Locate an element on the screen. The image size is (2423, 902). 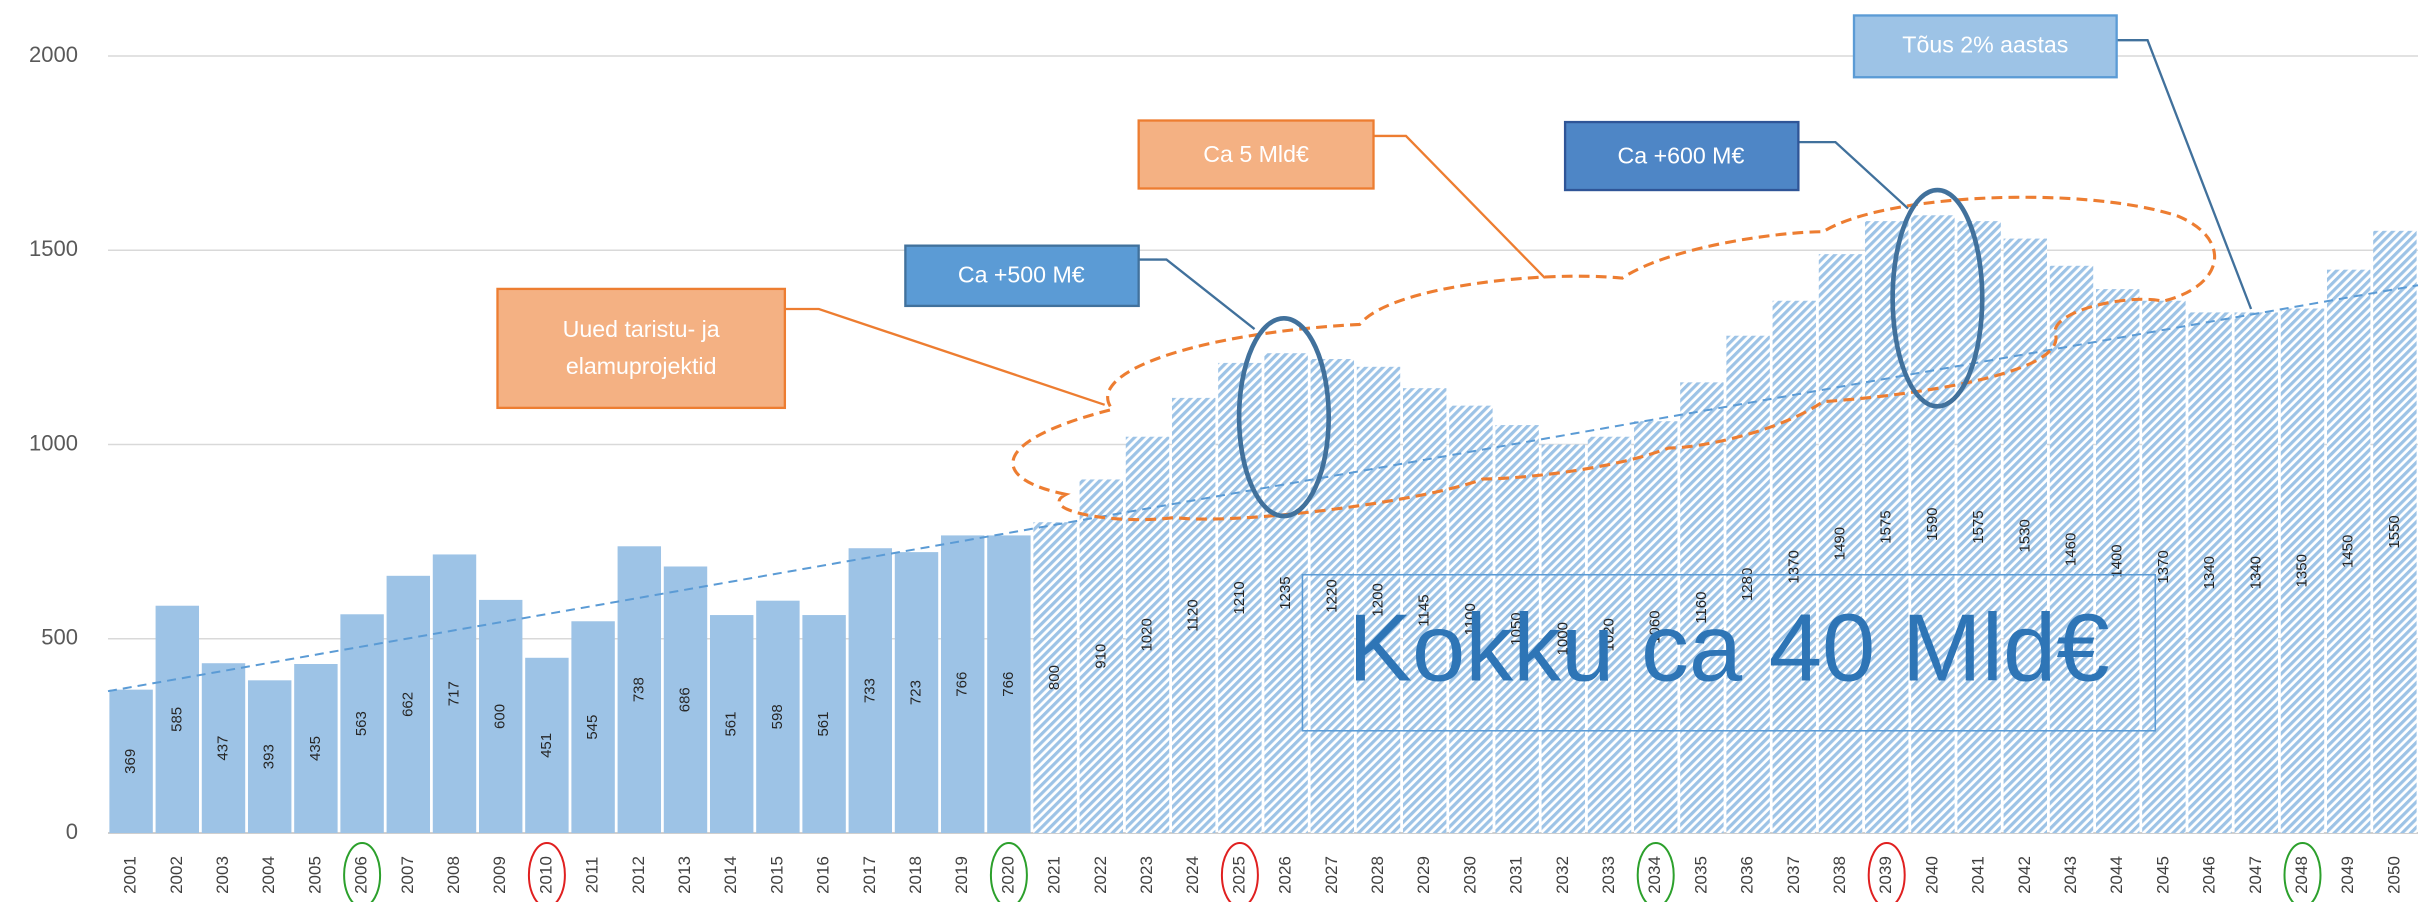
value-label: 1530 is located at coordinates (2024, 535).